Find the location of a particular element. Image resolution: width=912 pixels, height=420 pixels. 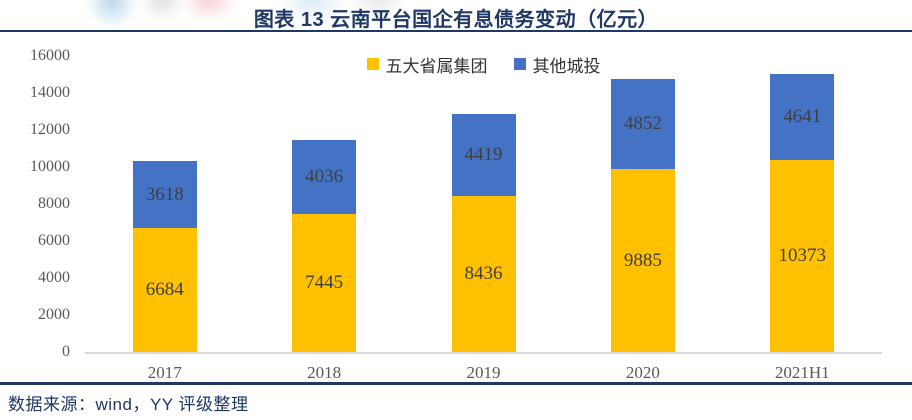

bar-value-label: 3618 is located at coordinates (164, 194).